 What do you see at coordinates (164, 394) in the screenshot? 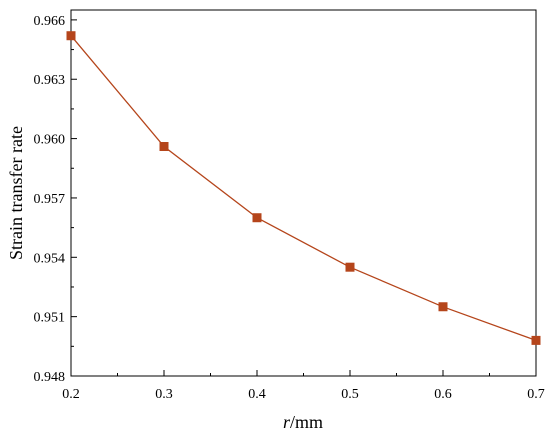
I see `x-tick-label: 0.3` at bounding box center [164, 394].